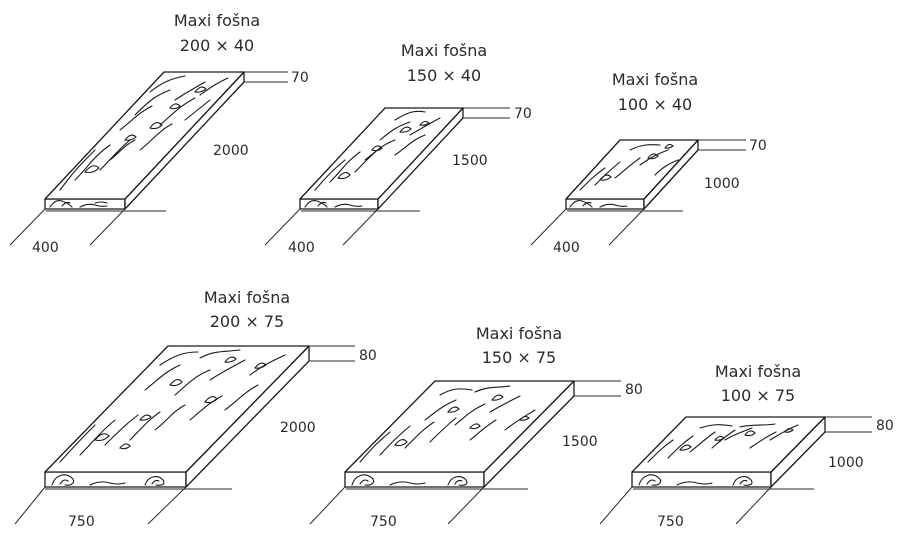  What do you see at coordinates (655, 104) in the screenshot?
I see `board-size: 100 × 40` at bounding box center [655, 104].